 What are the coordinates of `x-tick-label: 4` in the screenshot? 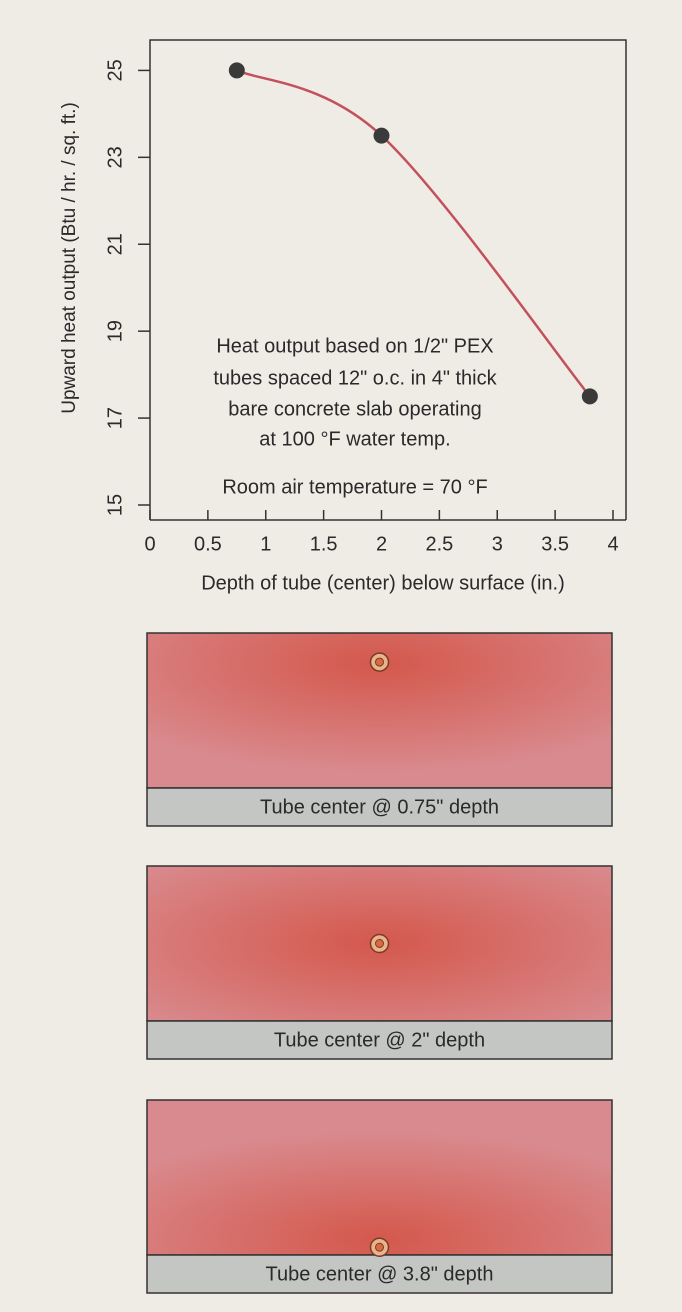 It's located at (612, 544).